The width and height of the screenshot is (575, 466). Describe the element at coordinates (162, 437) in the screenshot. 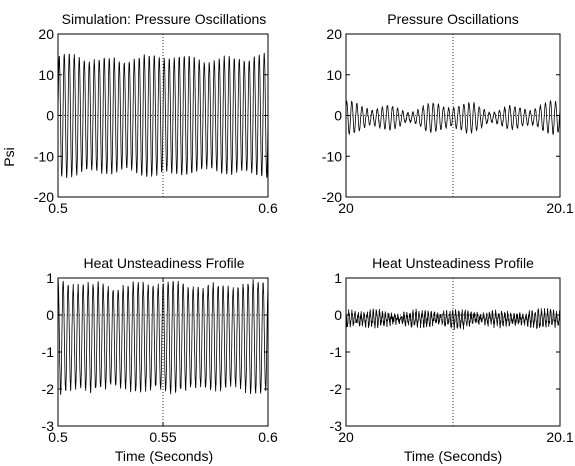

I see `x-tick-label: 0.55` at that location.